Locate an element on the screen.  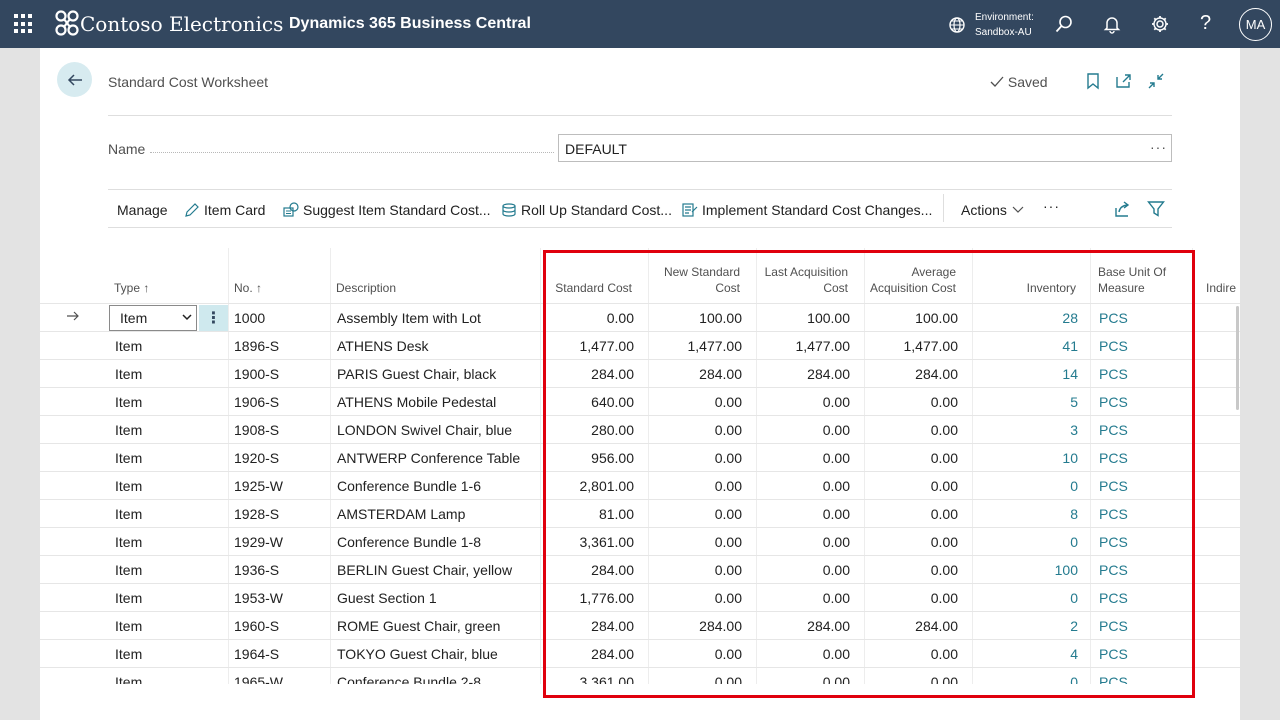
help-icon: ? is located at coordinates (1206, 23).